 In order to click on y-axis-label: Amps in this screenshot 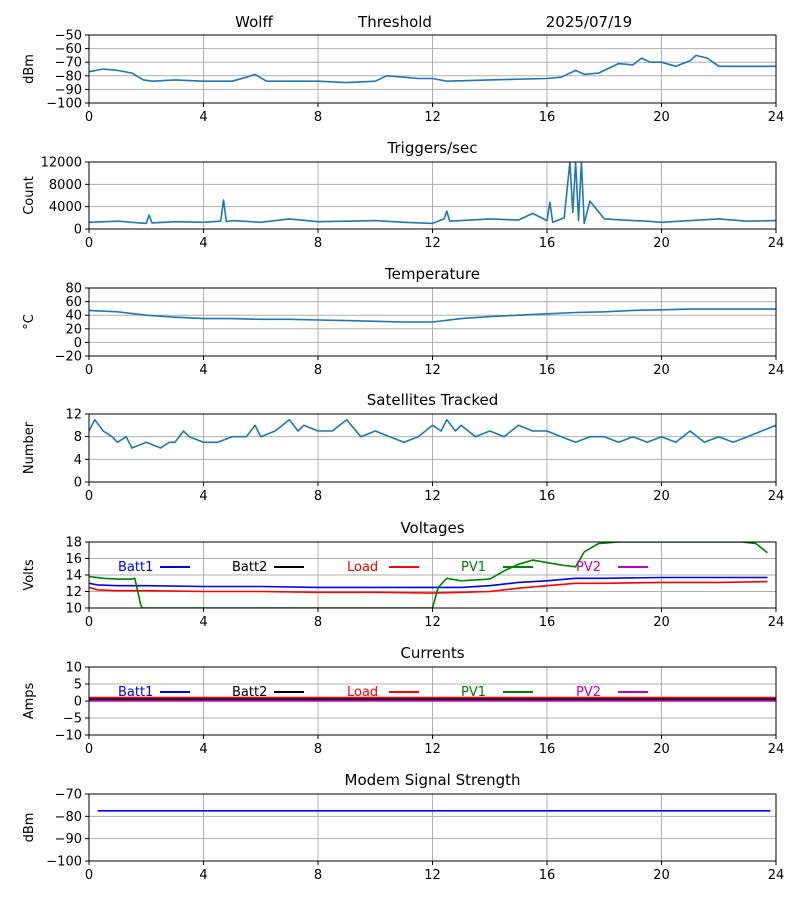, I will do `click(29, 700)`.